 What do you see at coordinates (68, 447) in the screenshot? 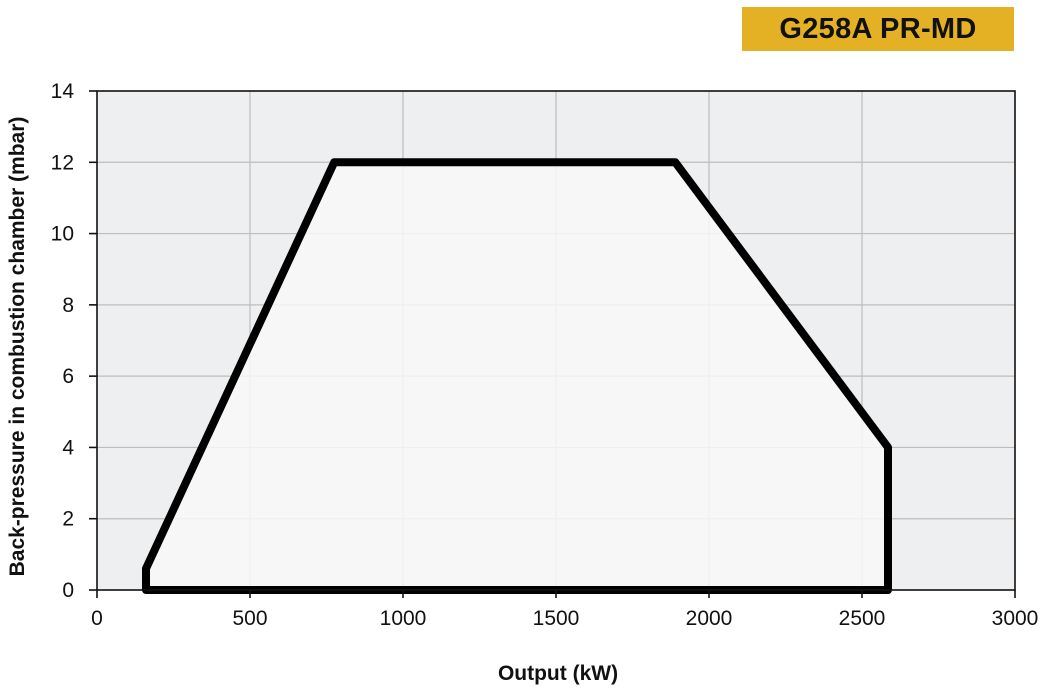
I see `y-tick-label: 4` at bounding box center [68, 447].